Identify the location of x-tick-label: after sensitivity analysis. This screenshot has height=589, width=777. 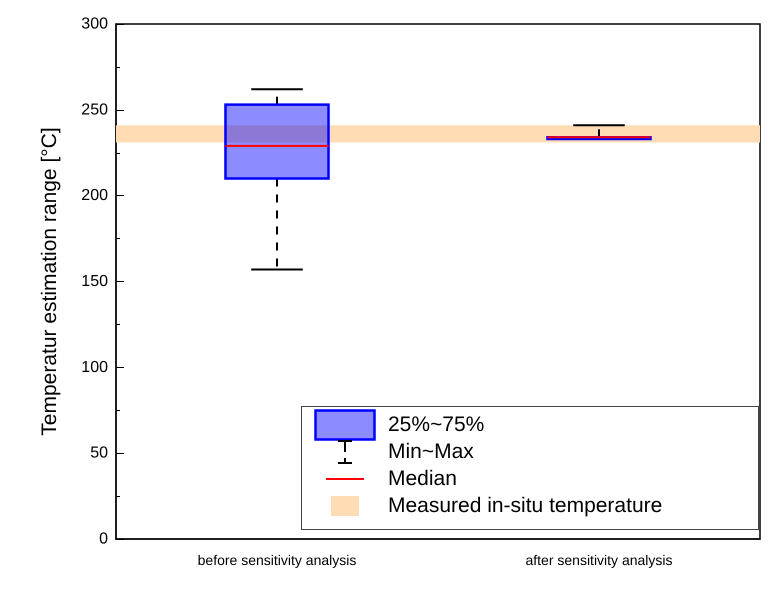
(599, 560).